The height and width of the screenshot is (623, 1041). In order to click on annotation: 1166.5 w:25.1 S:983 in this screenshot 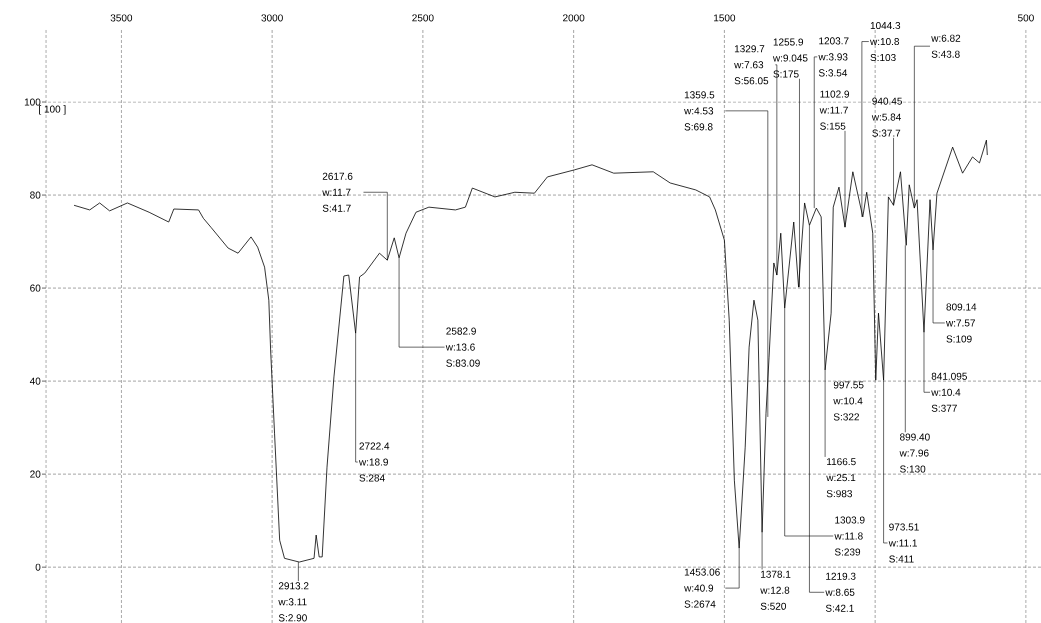, I will do `click(841, 478)`.